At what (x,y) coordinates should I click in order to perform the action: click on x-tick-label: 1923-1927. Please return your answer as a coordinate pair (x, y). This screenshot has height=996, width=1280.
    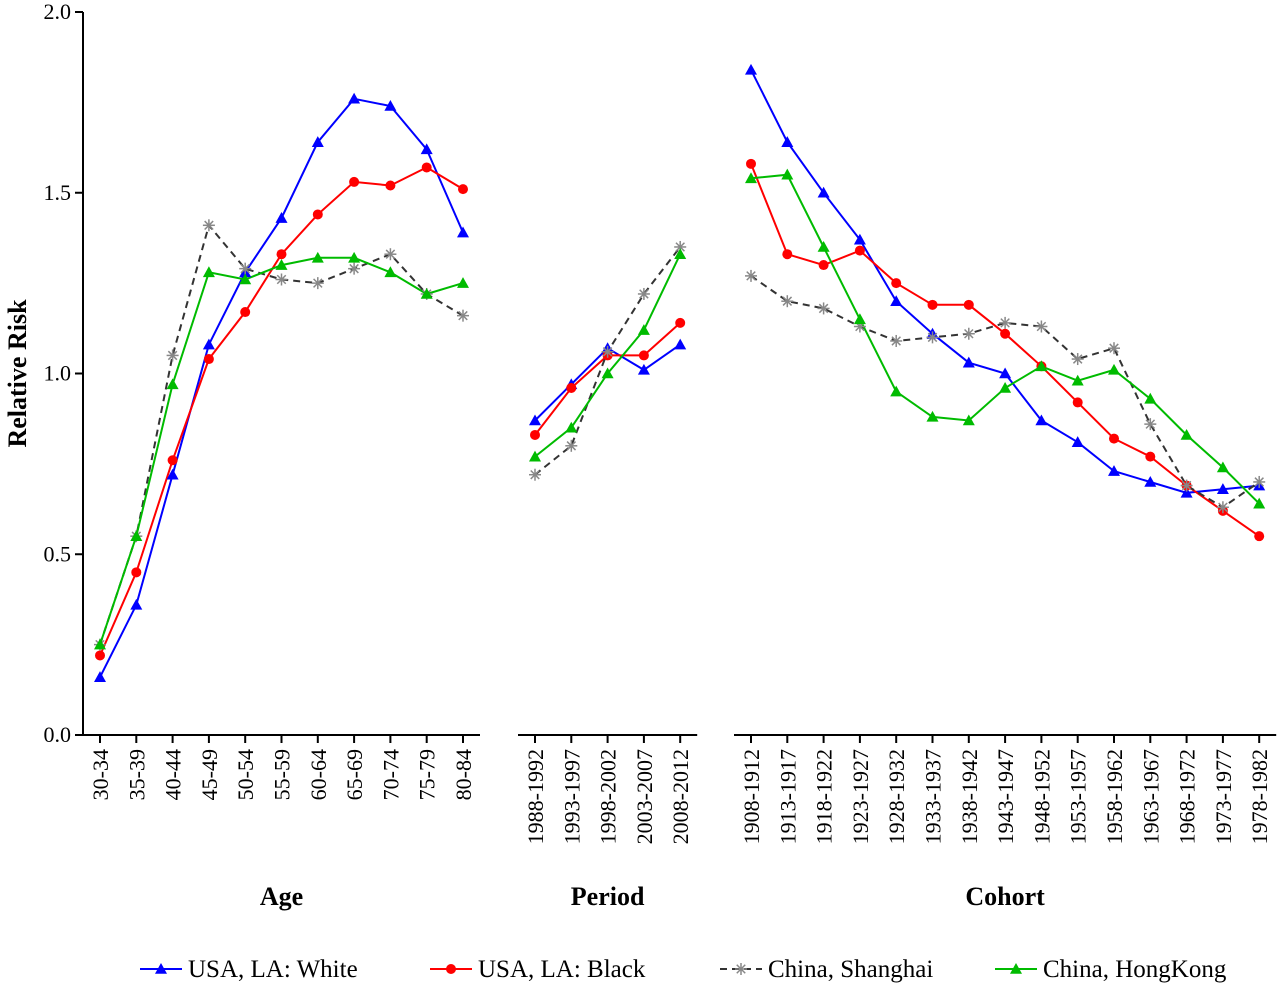
    Looking at the image, I should click on (860, 796).